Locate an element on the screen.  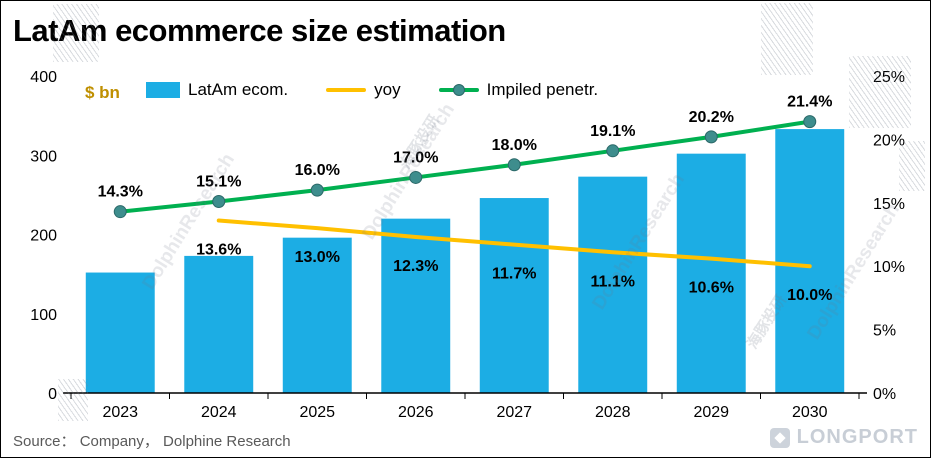
yoy-label: 13.0% is located at coordinates (317, 257).